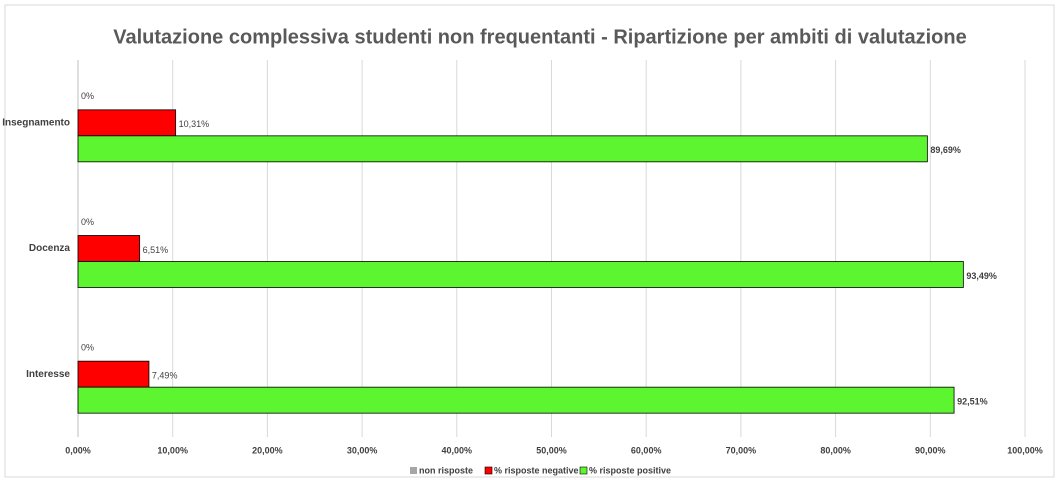 This screenshot has height=480, width=1059. Describe the element at coordinates (930, 450) in the screenshot. I see `x-tick-label: 90,00%` at that location.